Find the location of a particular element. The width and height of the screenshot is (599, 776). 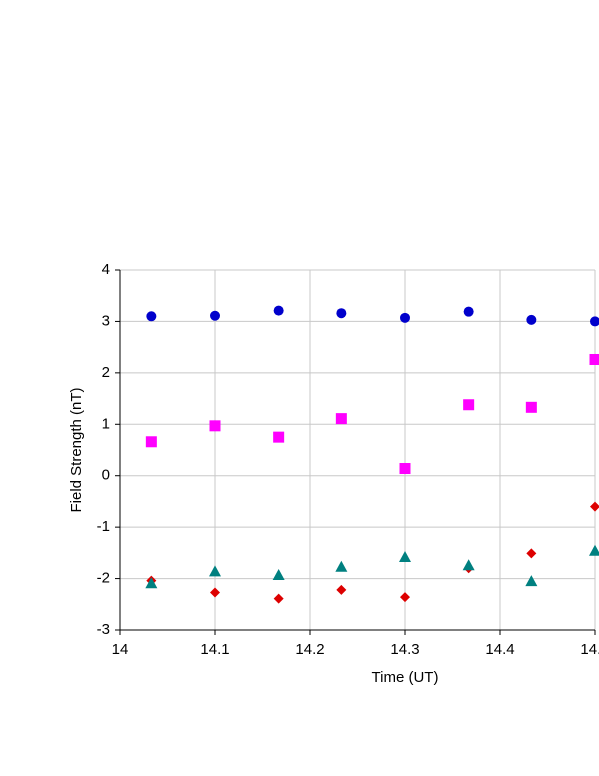

y-tick-label: 4 is located at coordinates (106, 269).